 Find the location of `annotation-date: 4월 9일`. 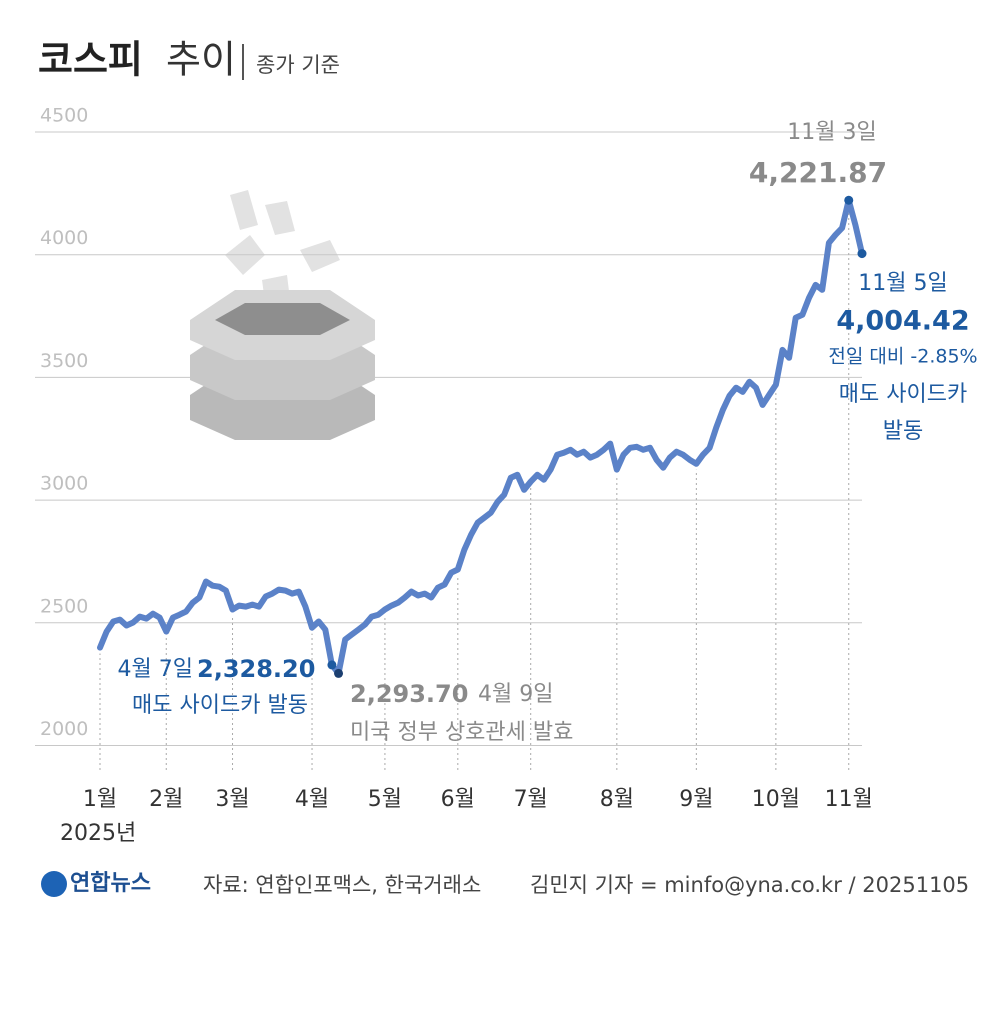

annotation-date: 4월 9일 is located at coordinates (515, 694).